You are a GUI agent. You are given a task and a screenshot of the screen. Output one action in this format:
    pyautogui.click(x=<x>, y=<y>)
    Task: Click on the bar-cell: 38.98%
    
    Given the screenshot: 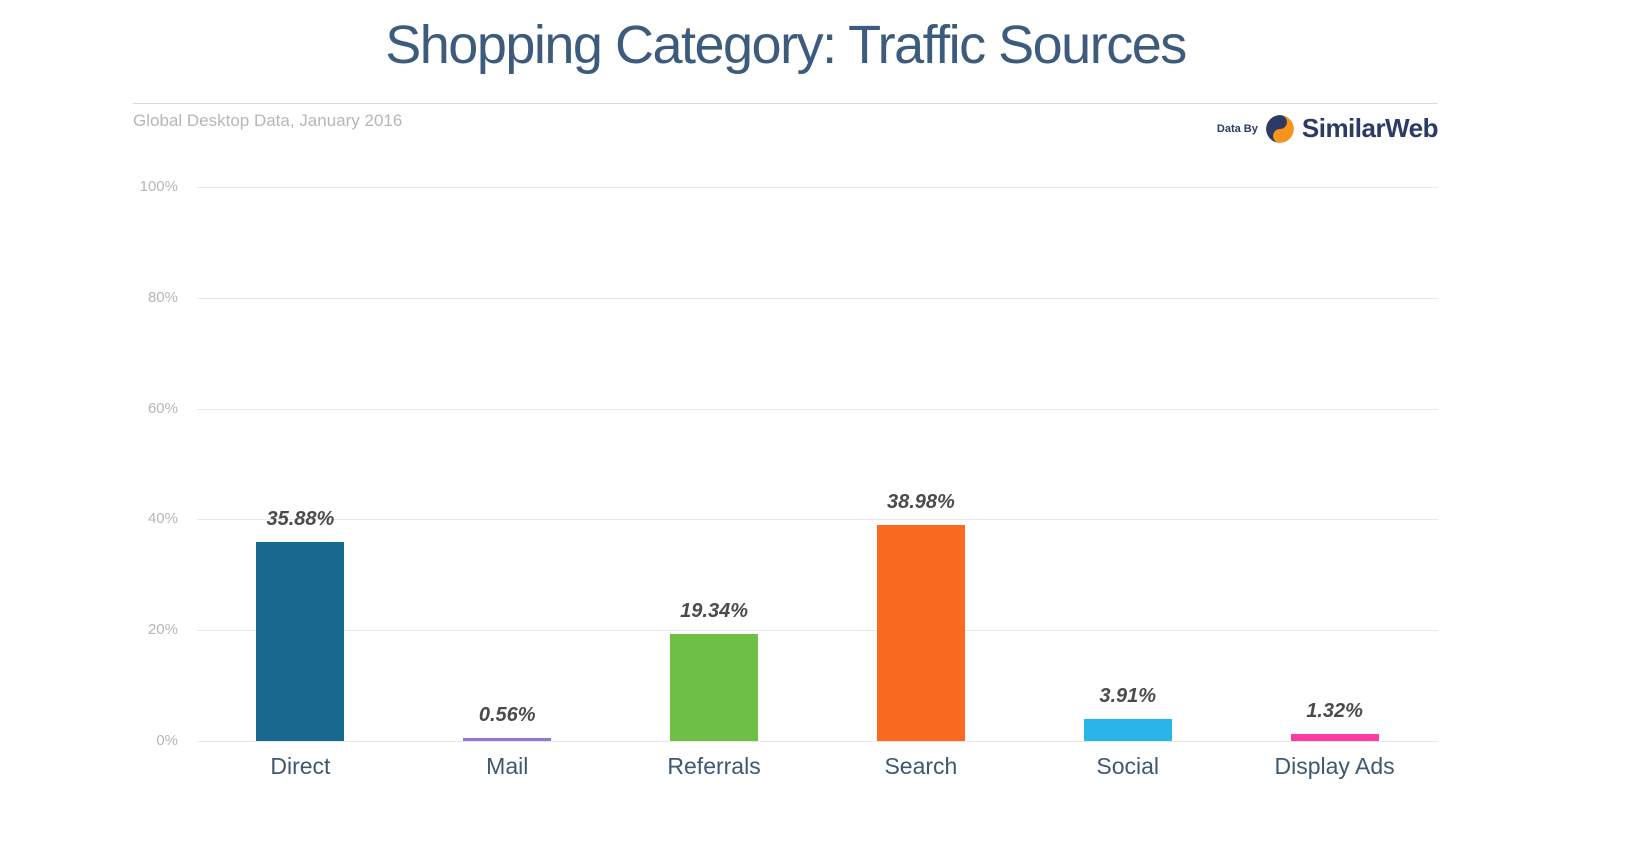 What is the action you would take?
    pyautogui.click(x=920, y=464)
    